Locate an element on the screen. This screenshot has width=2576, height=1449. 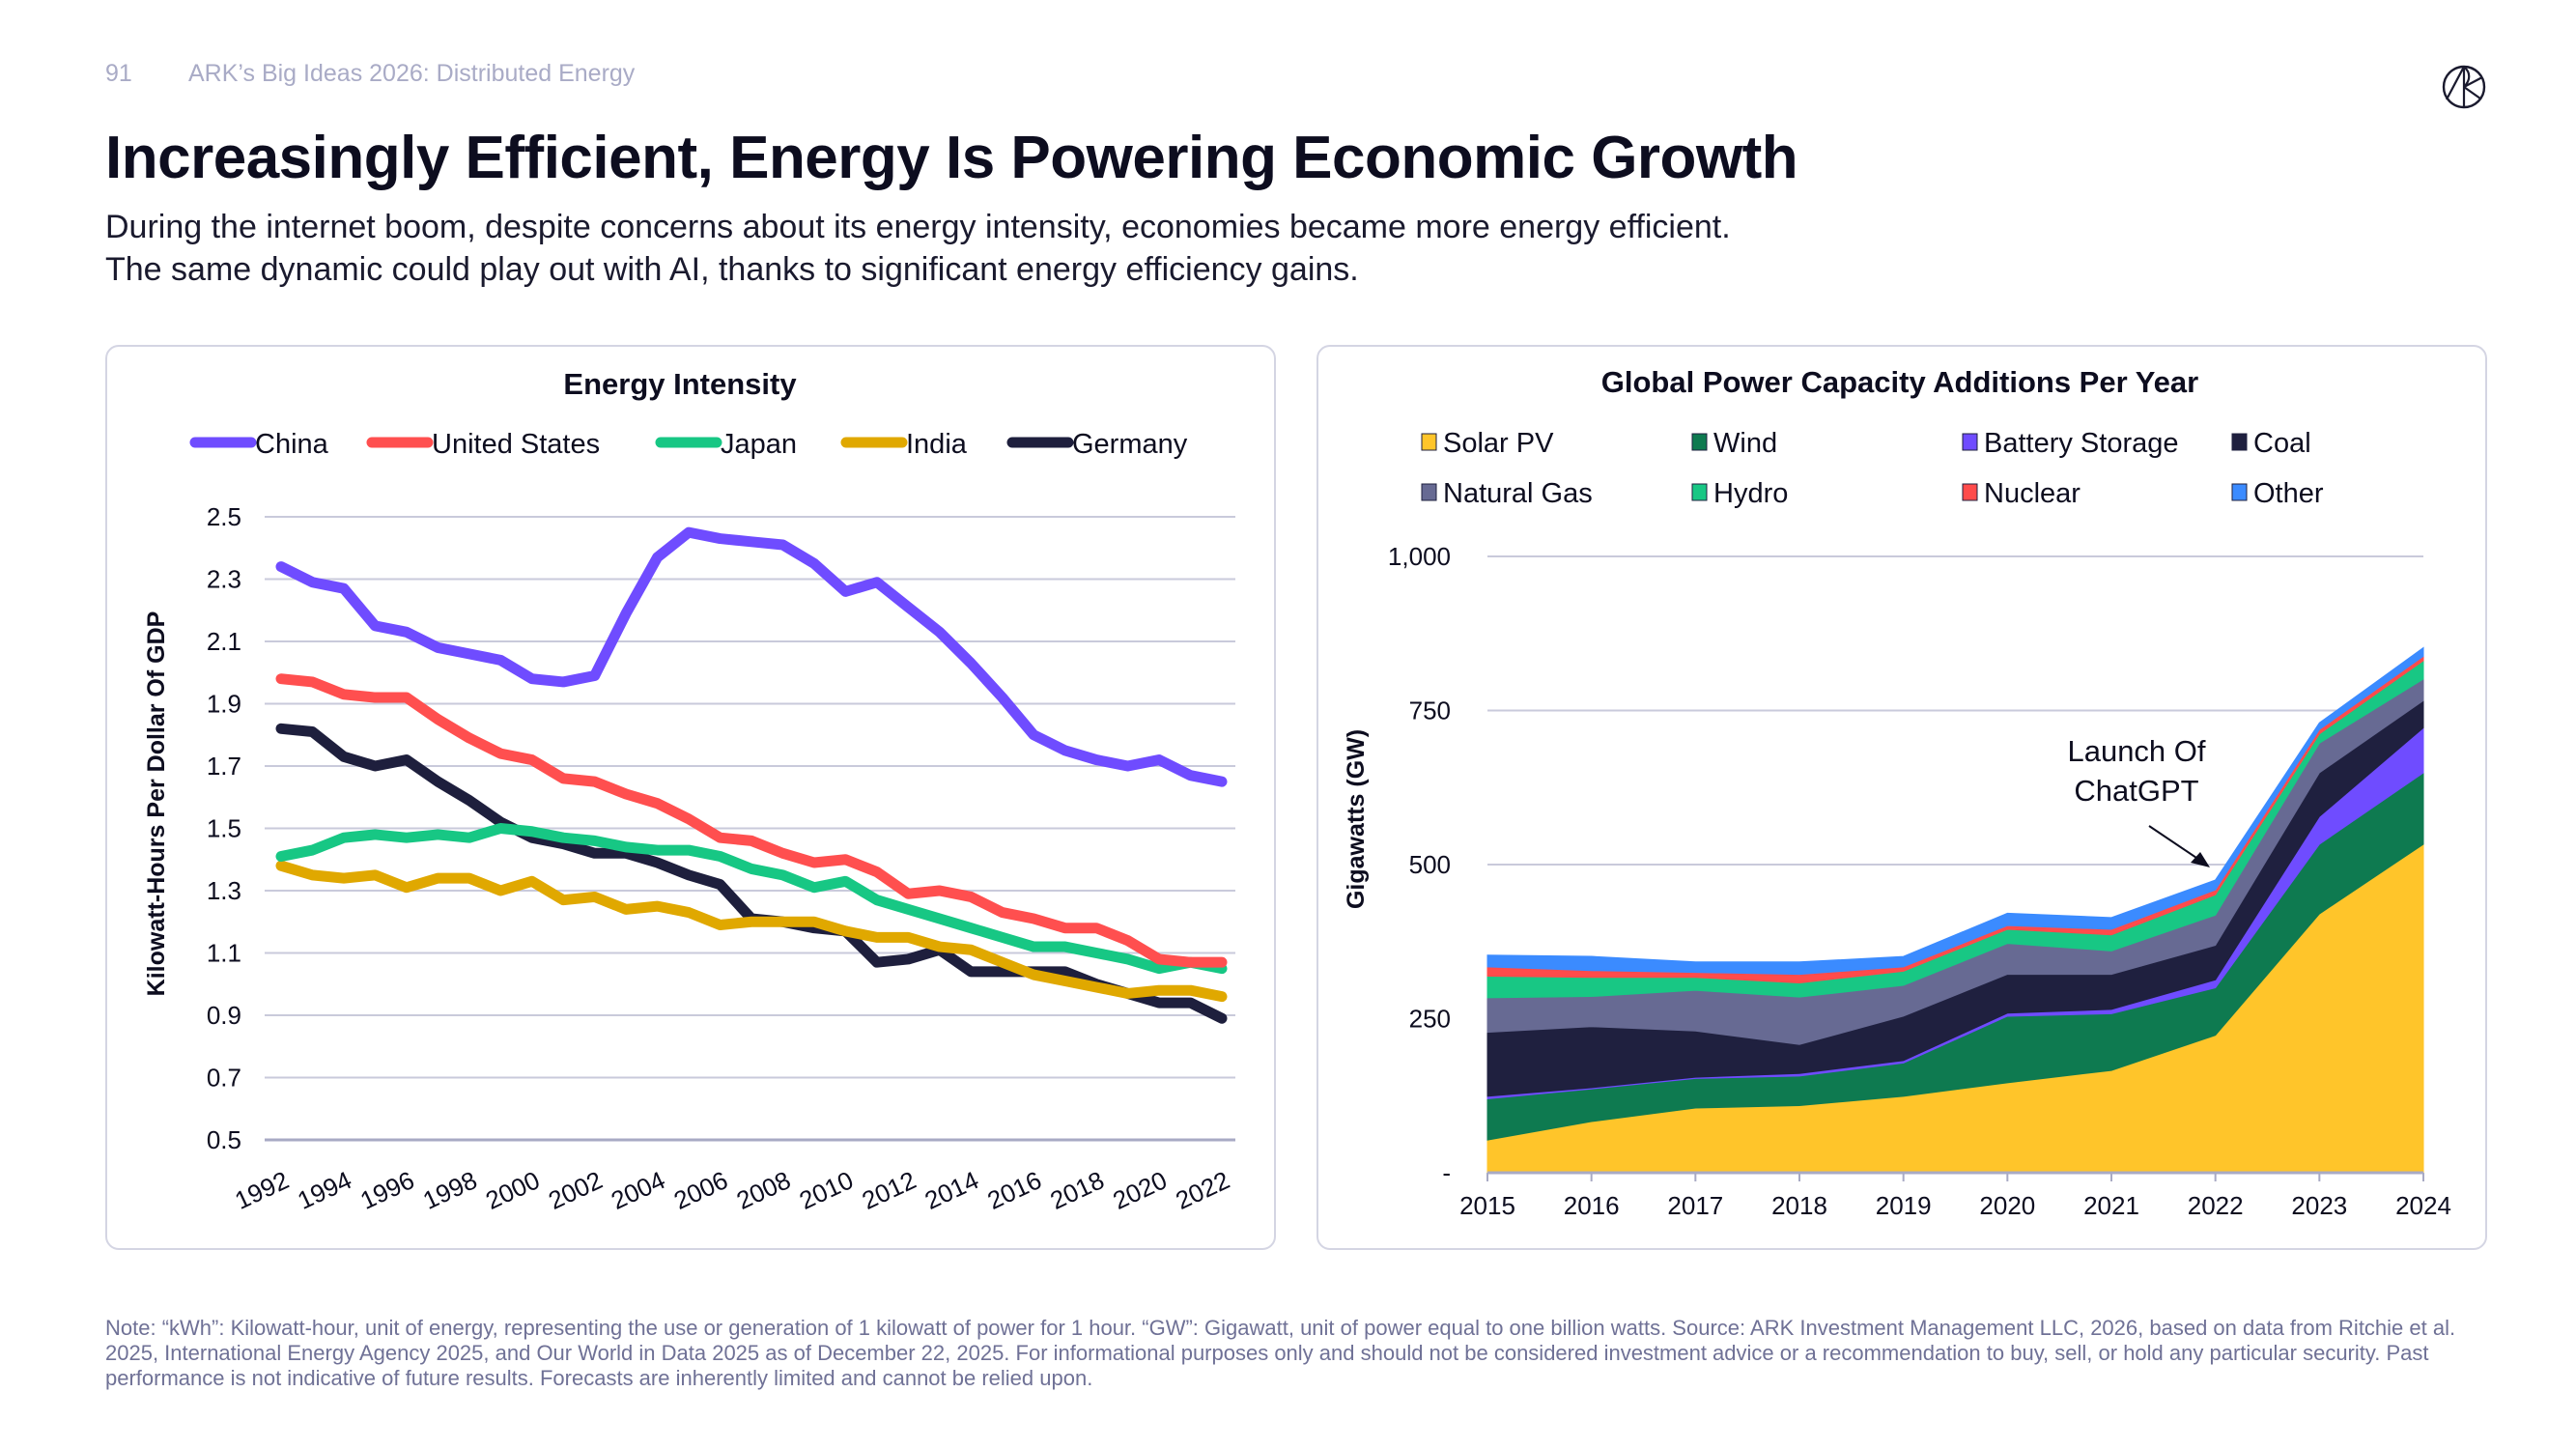
legend-label: Japan is located at coordinates (759, 444).